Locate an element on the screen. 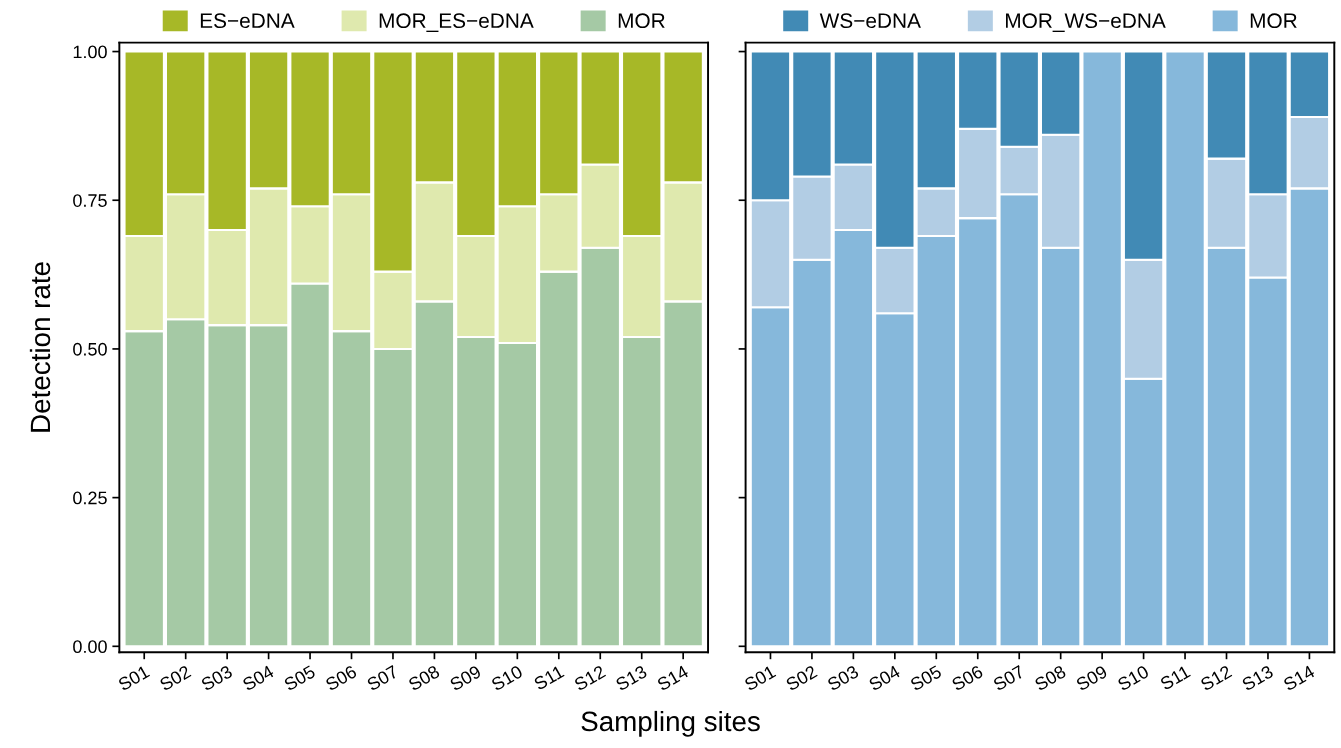  x-axis-title: Sampling sites is located at coordinates (670, 723).